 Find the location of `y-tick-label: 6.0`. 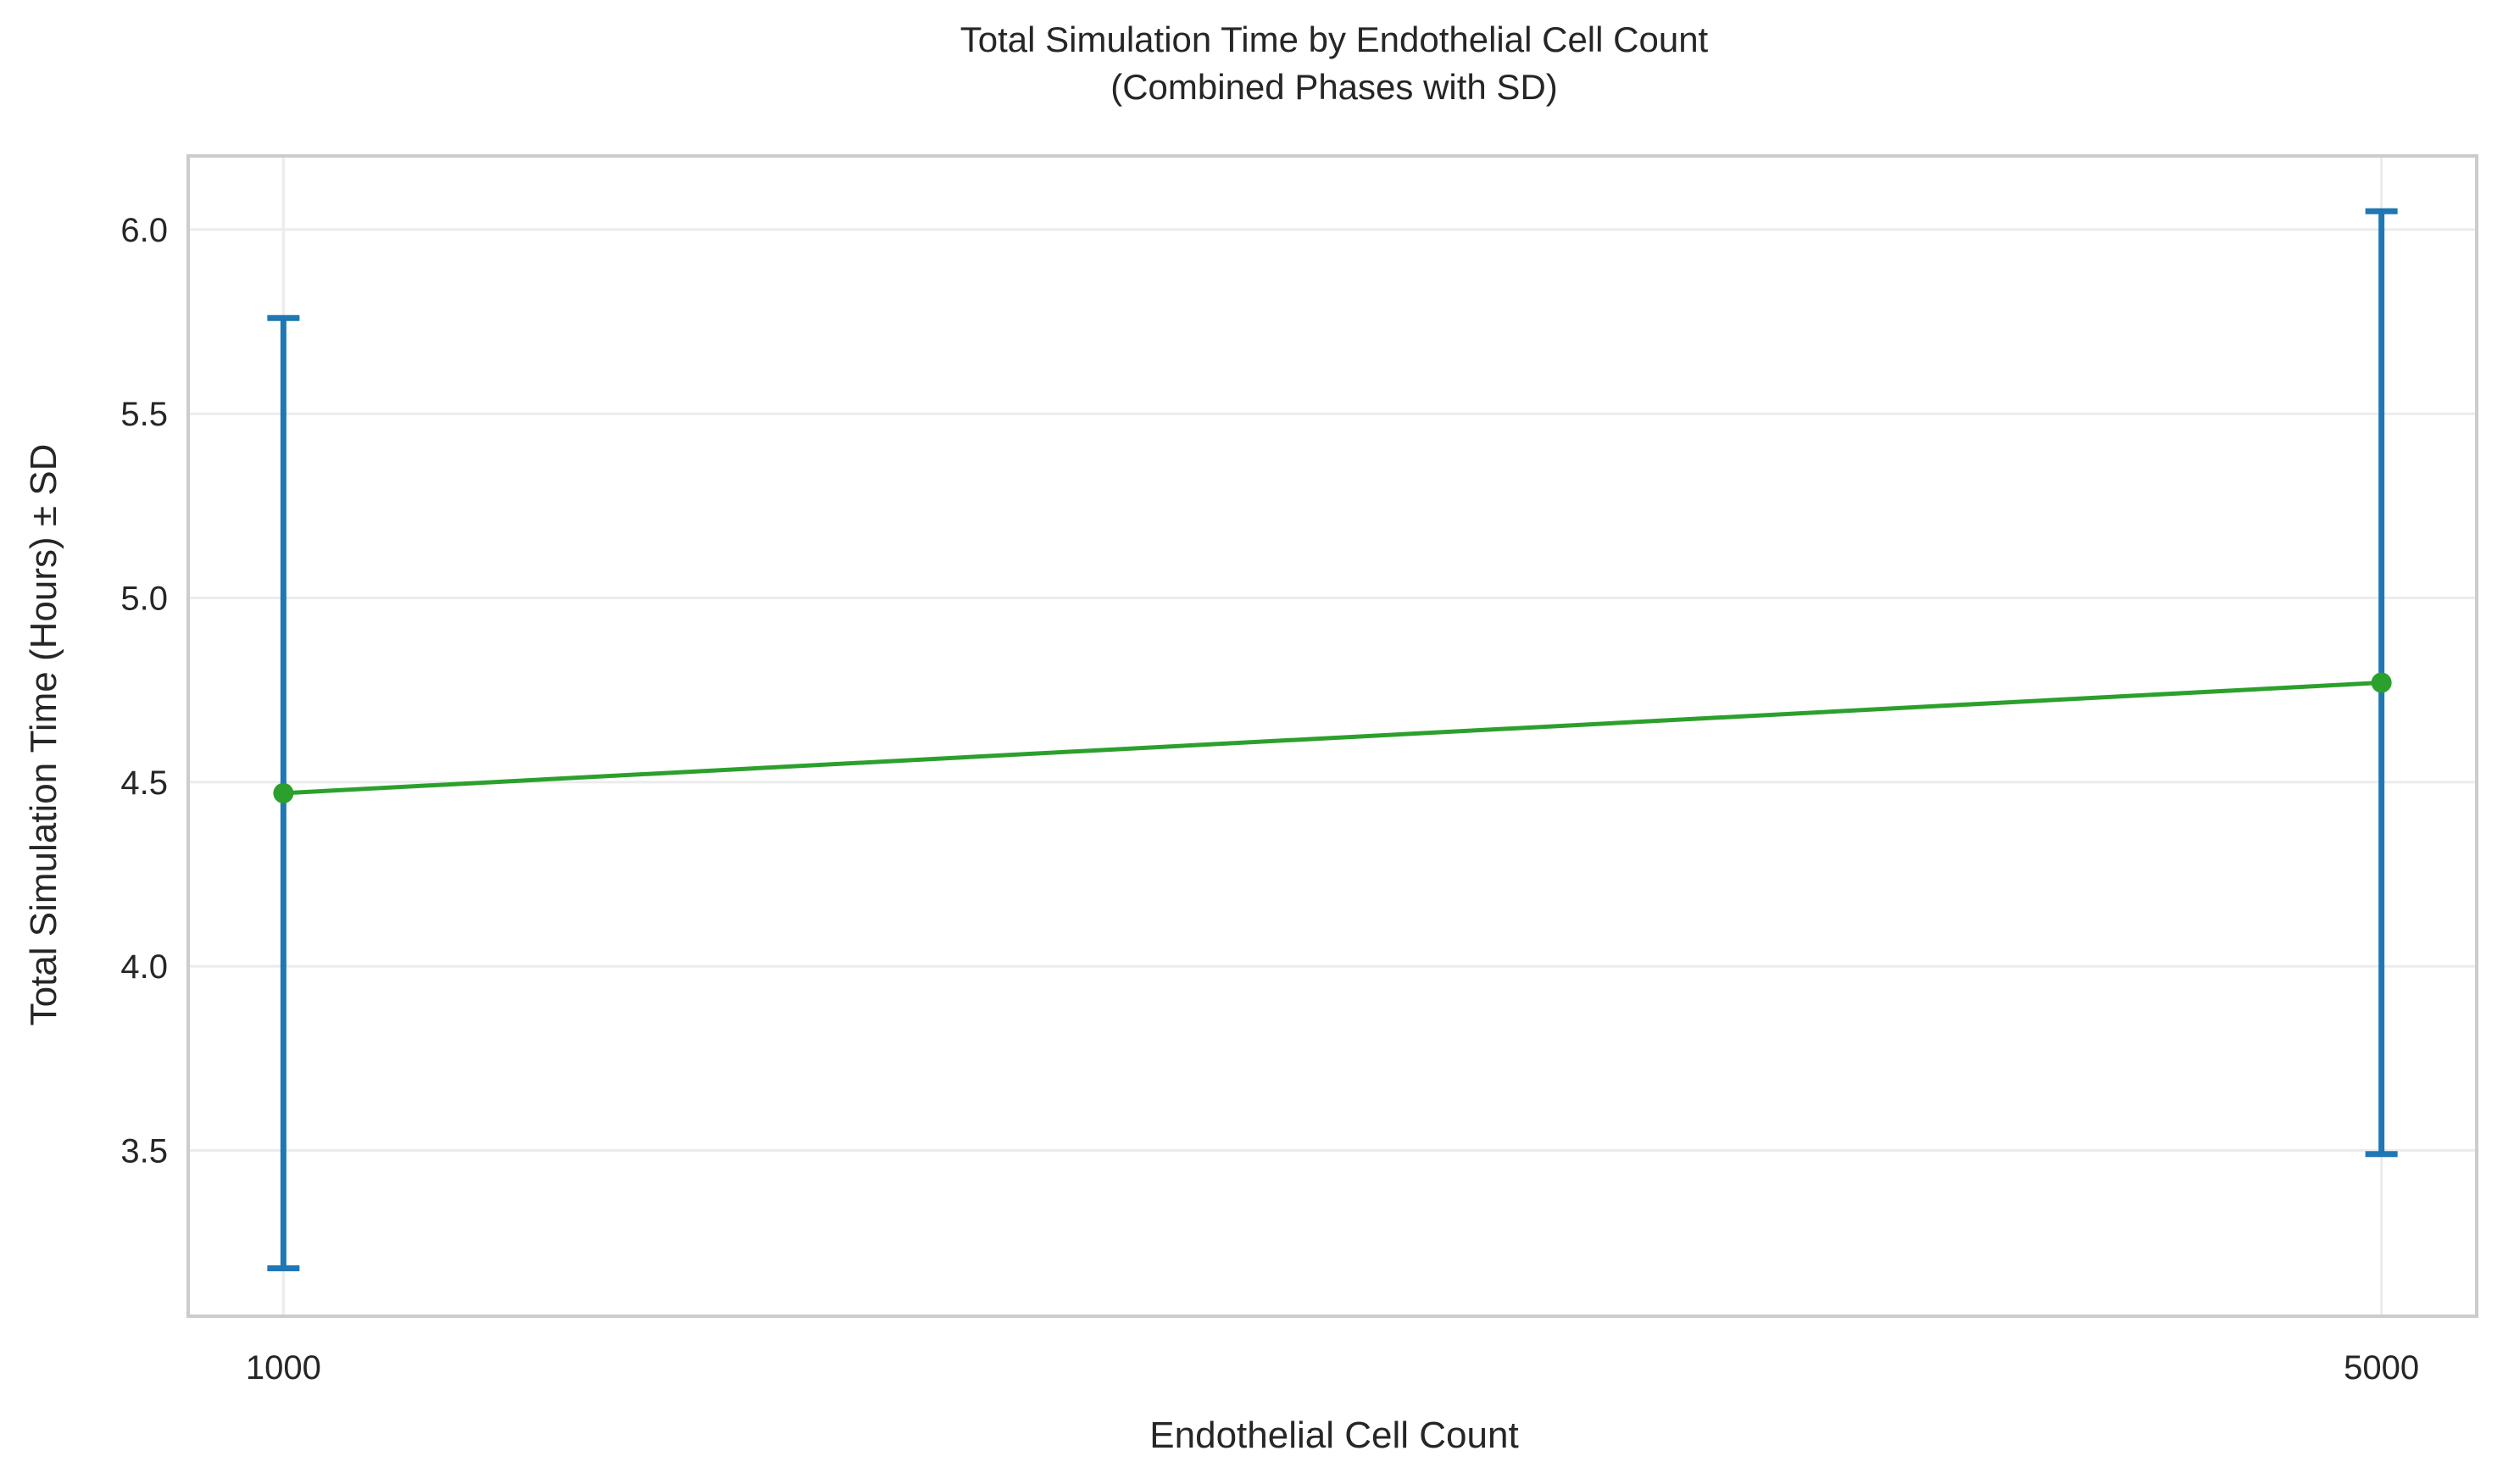

y-tick-label: 6.0 is located at coordinates (144, 231).